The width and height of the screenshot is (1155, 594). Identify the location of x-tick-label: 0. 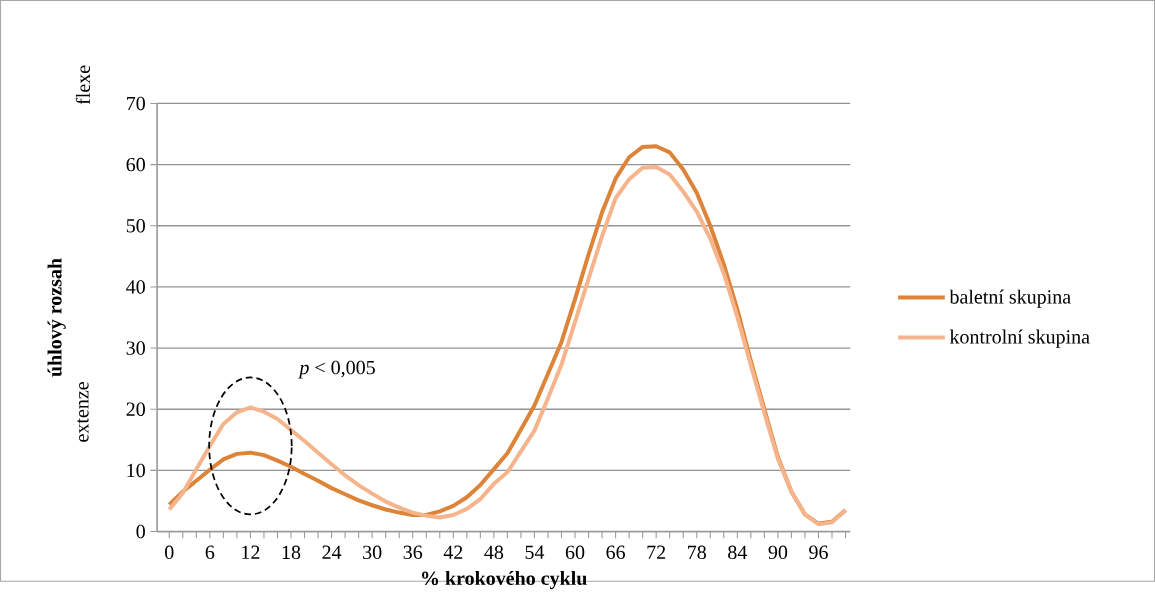
(169, 552).